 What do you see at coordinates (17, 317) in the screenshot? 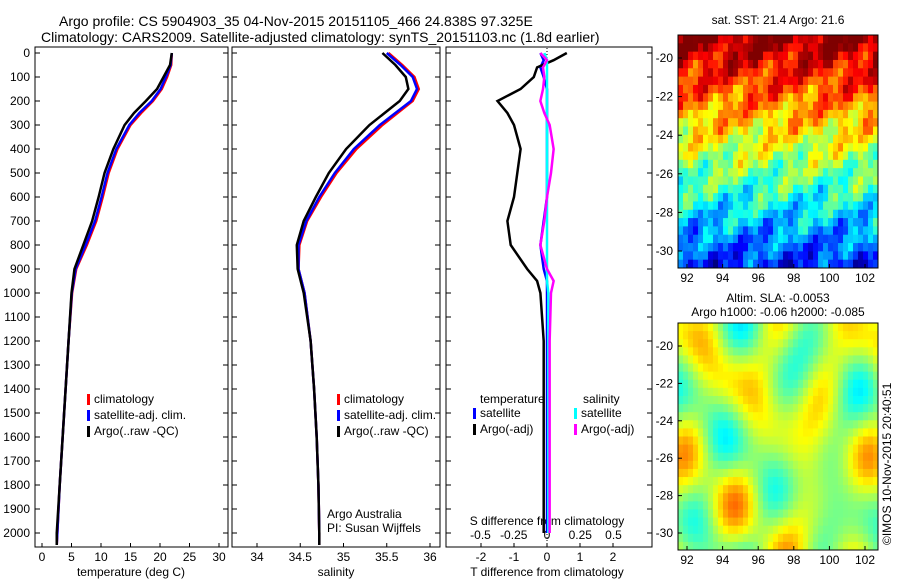
I see `y-tick-label: 1100` at bounding box center [17, 317].